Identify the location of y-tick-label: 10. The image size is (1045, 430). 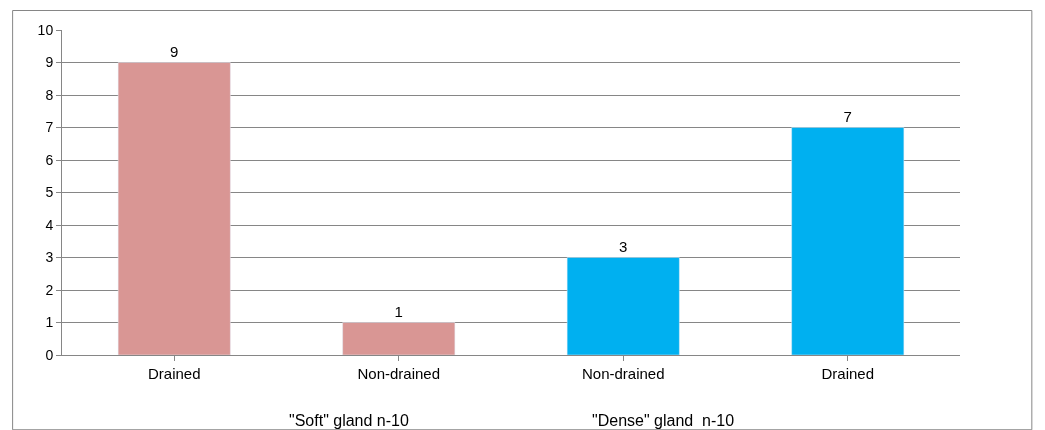
(45, 29).